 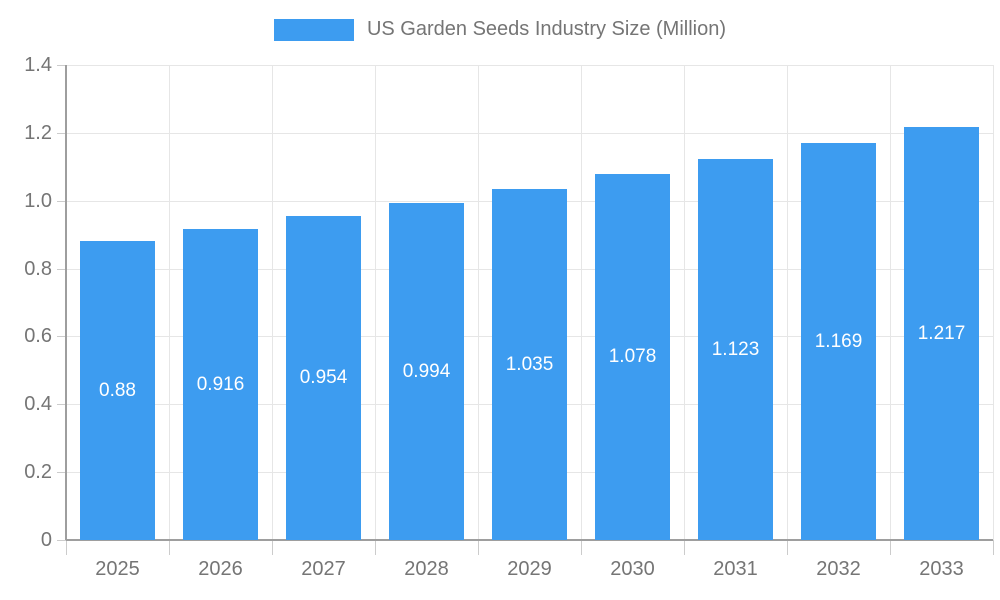 I want to click on y-axis-label: 0.2, so click(x=38, y=472).